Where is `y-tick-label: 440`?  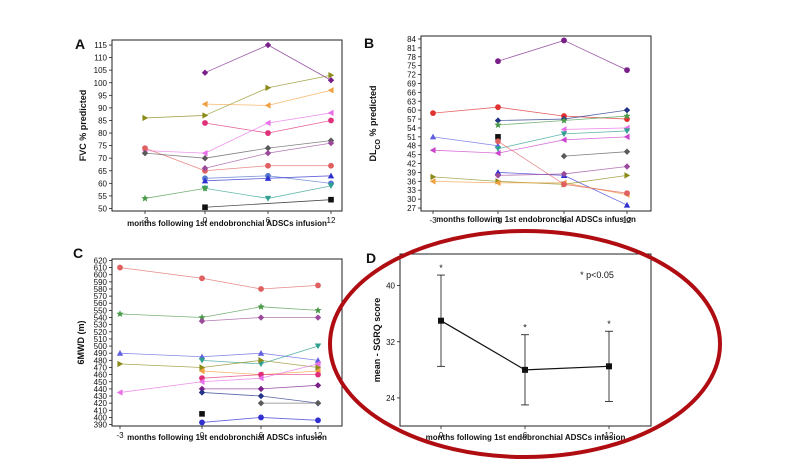 y-tick-label: 440 is located at coordinates (101, 389).